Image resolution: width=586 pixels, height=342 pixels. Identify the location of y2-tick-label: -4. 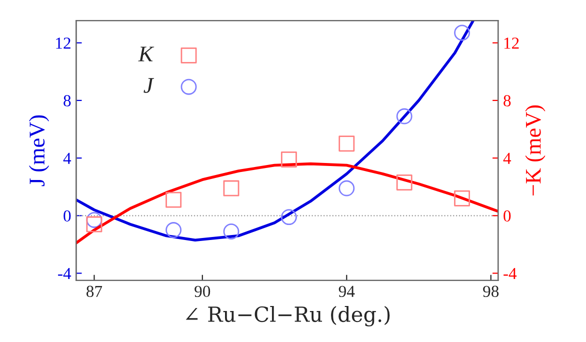
(510, 274).